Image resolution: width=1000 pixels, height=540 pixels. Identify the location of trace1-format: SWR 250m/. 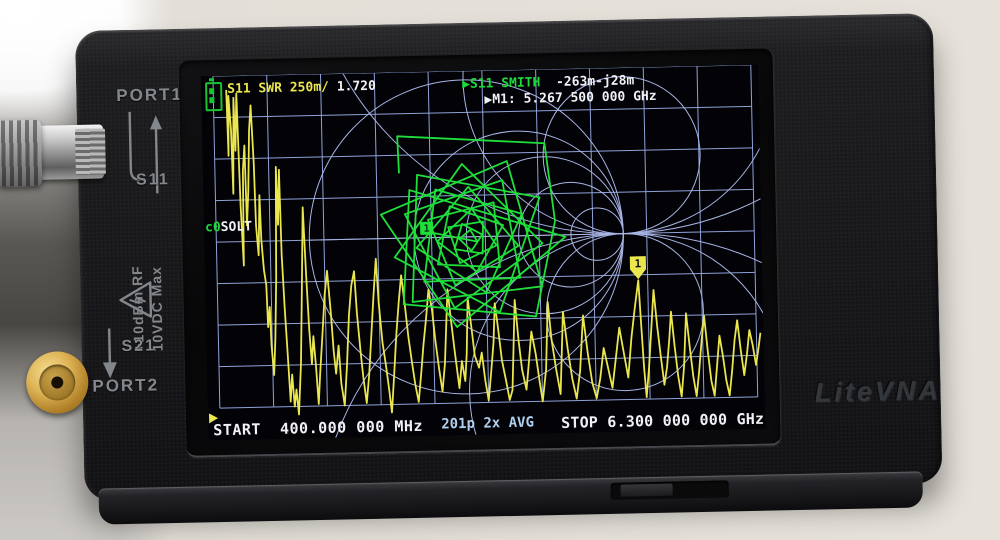
(297, 88).